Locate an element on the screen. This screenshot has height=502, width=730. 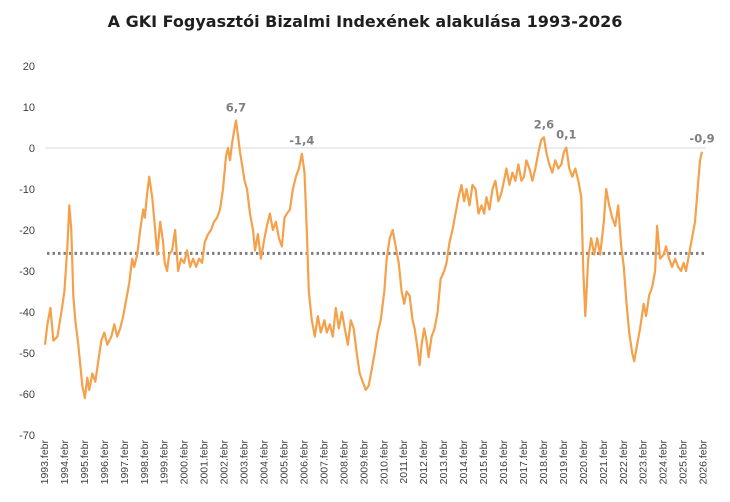
data-labels: 6,7 -1,4 2,60,1 -0,9 is located at coordinates (470, 124).